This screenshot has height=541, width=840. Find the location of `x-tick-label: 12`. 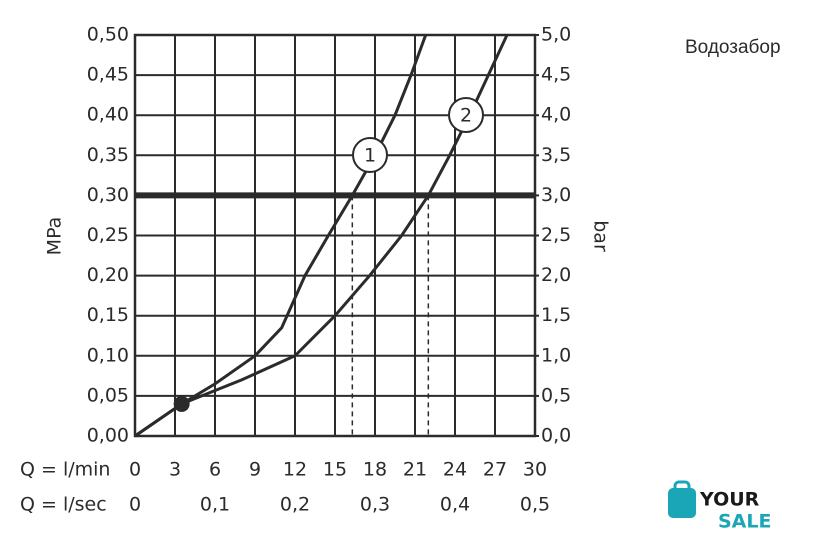

x-tick-label: 12 is located at coordinates (295, 470).